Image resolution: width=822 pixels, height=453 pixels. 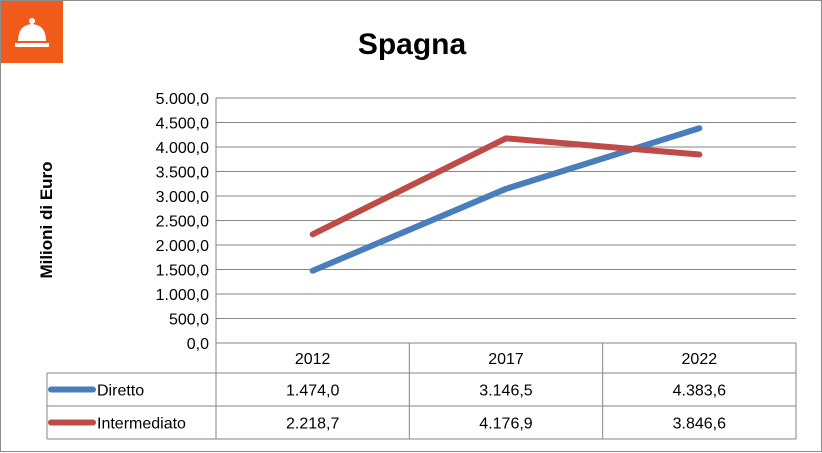 I want to click on data-label: 2.218,7, so click(x=312, y=424).